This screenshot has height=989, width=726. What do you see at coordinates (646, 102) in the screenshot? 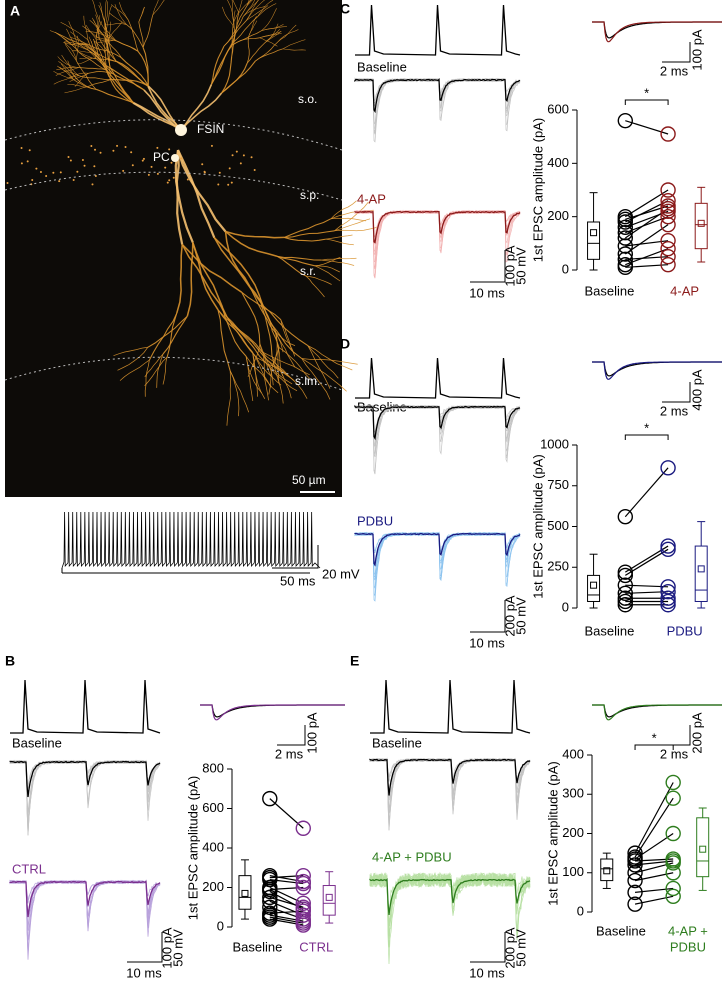
I see `significance-bracket` at bounding box center [646, 102].